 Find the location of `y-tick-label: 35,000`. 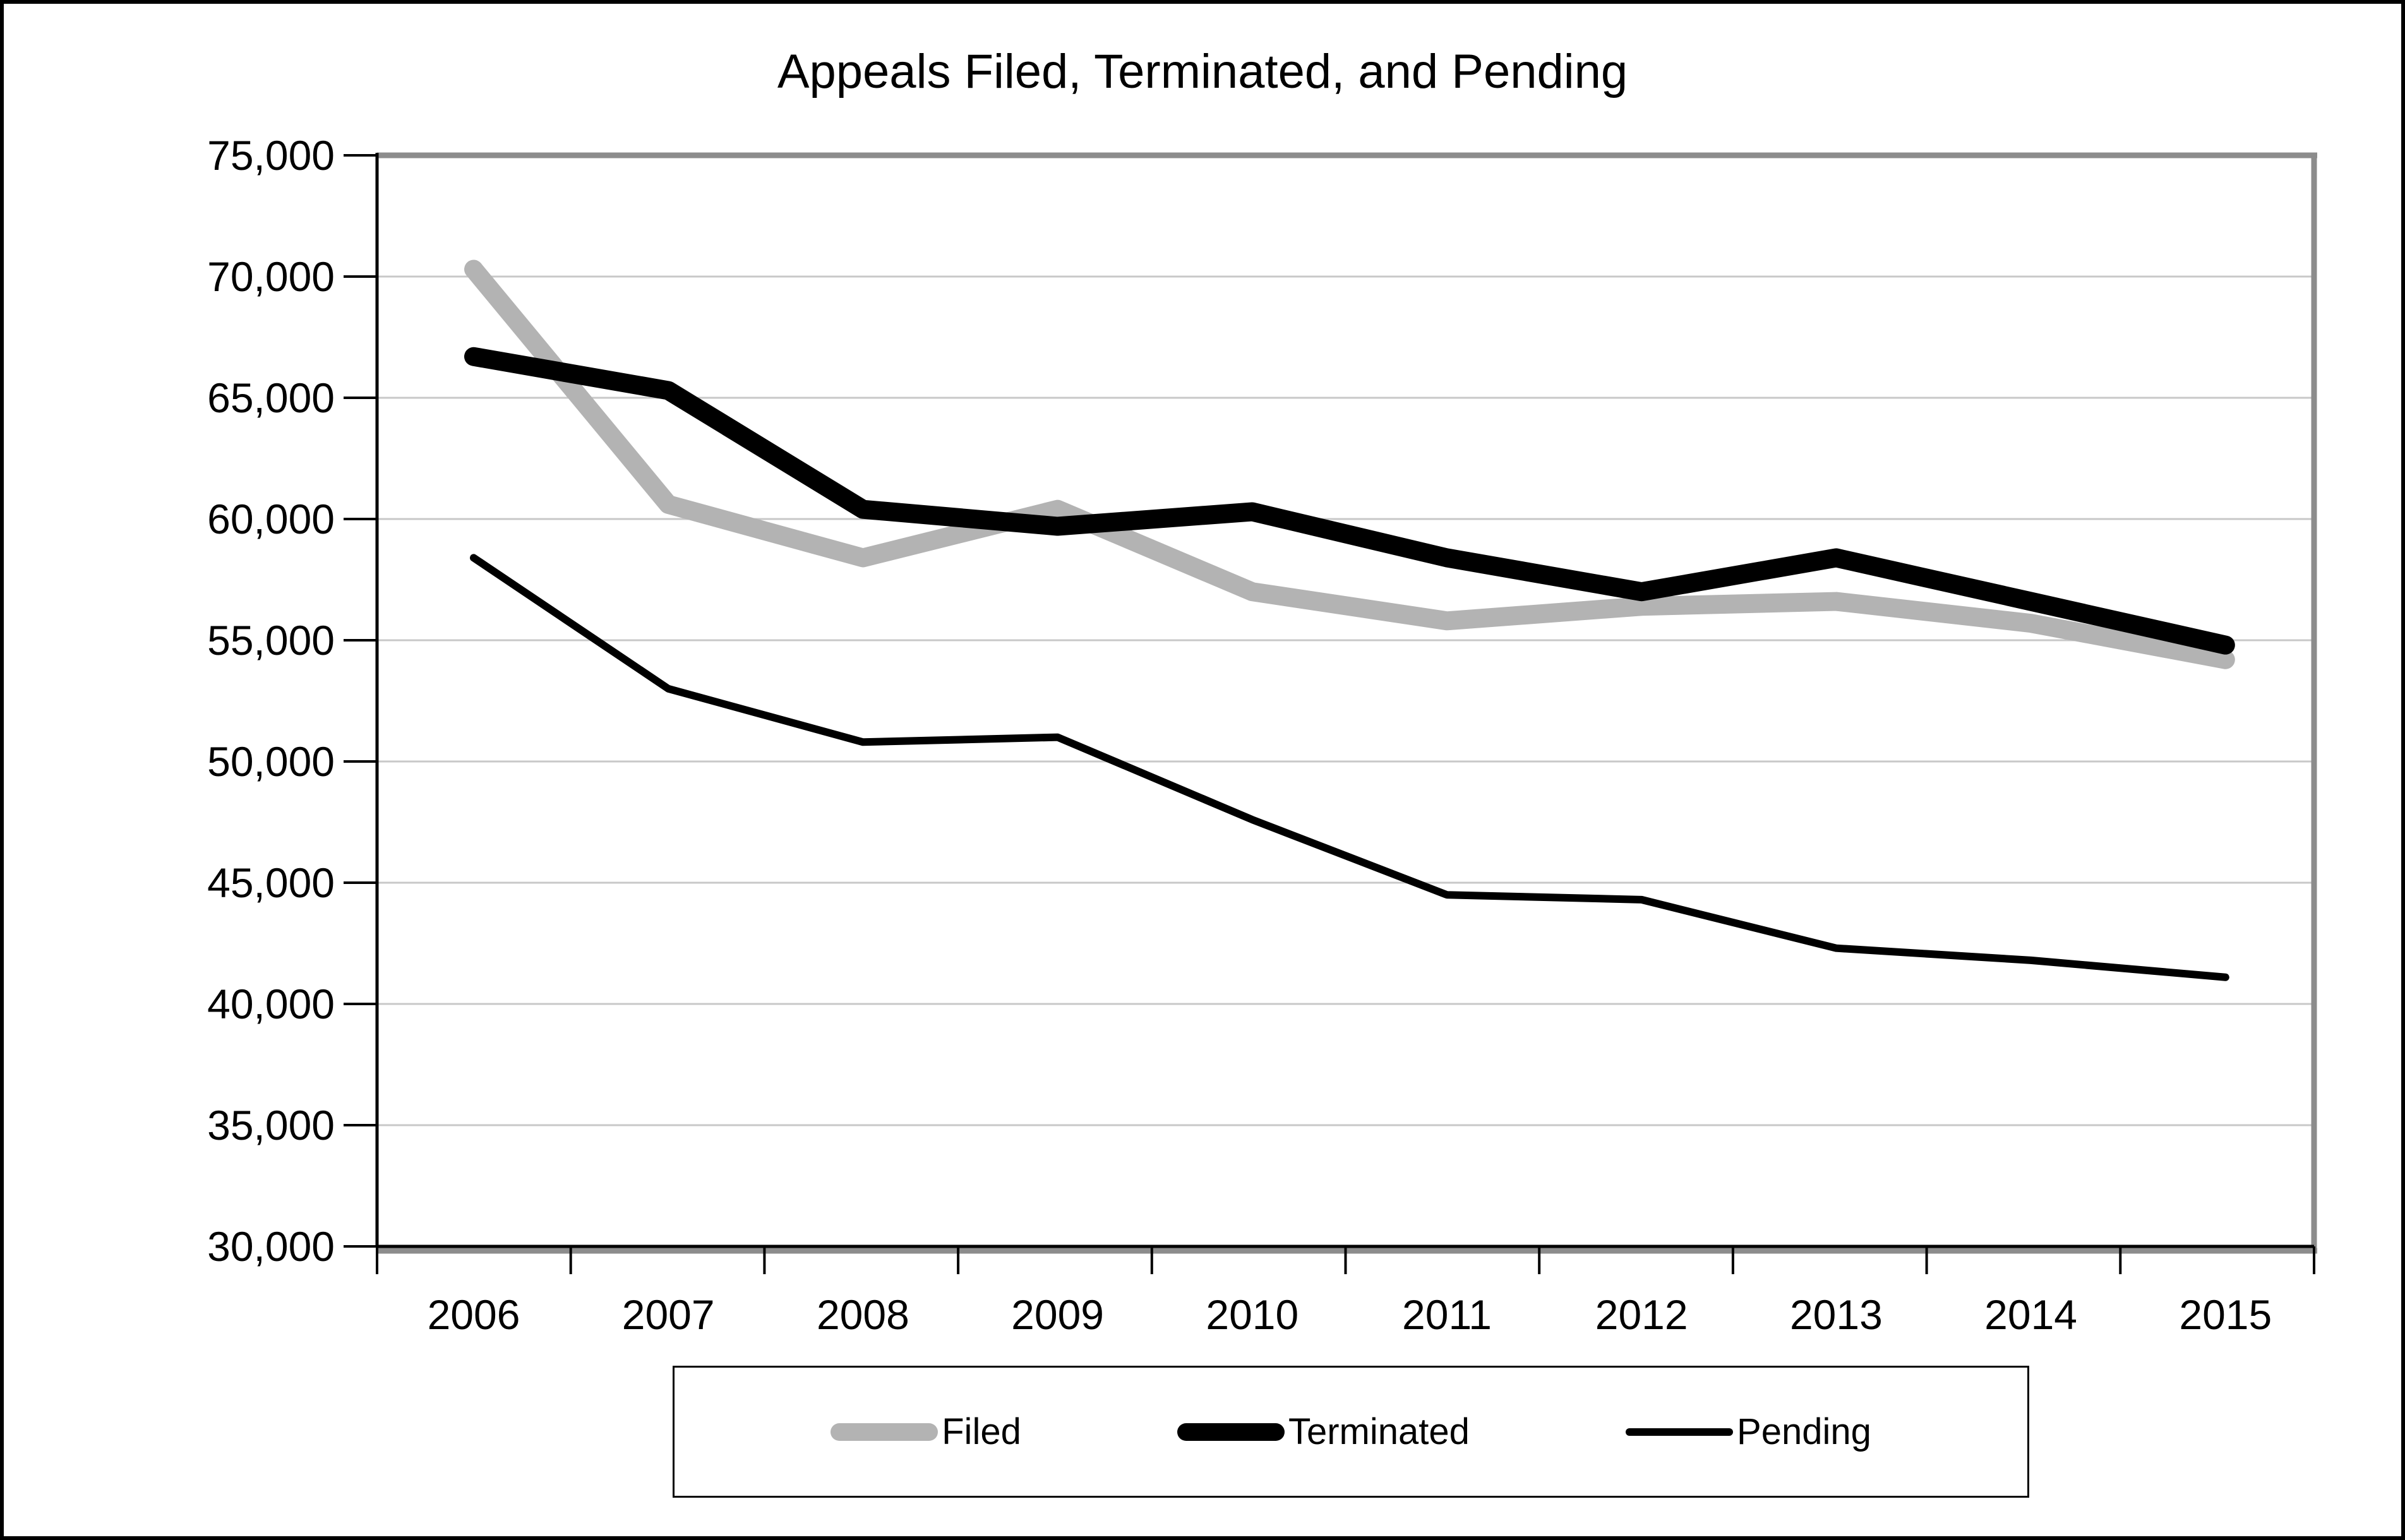

y-tick-label: 35,000 is located at coordinates (271, 1125).